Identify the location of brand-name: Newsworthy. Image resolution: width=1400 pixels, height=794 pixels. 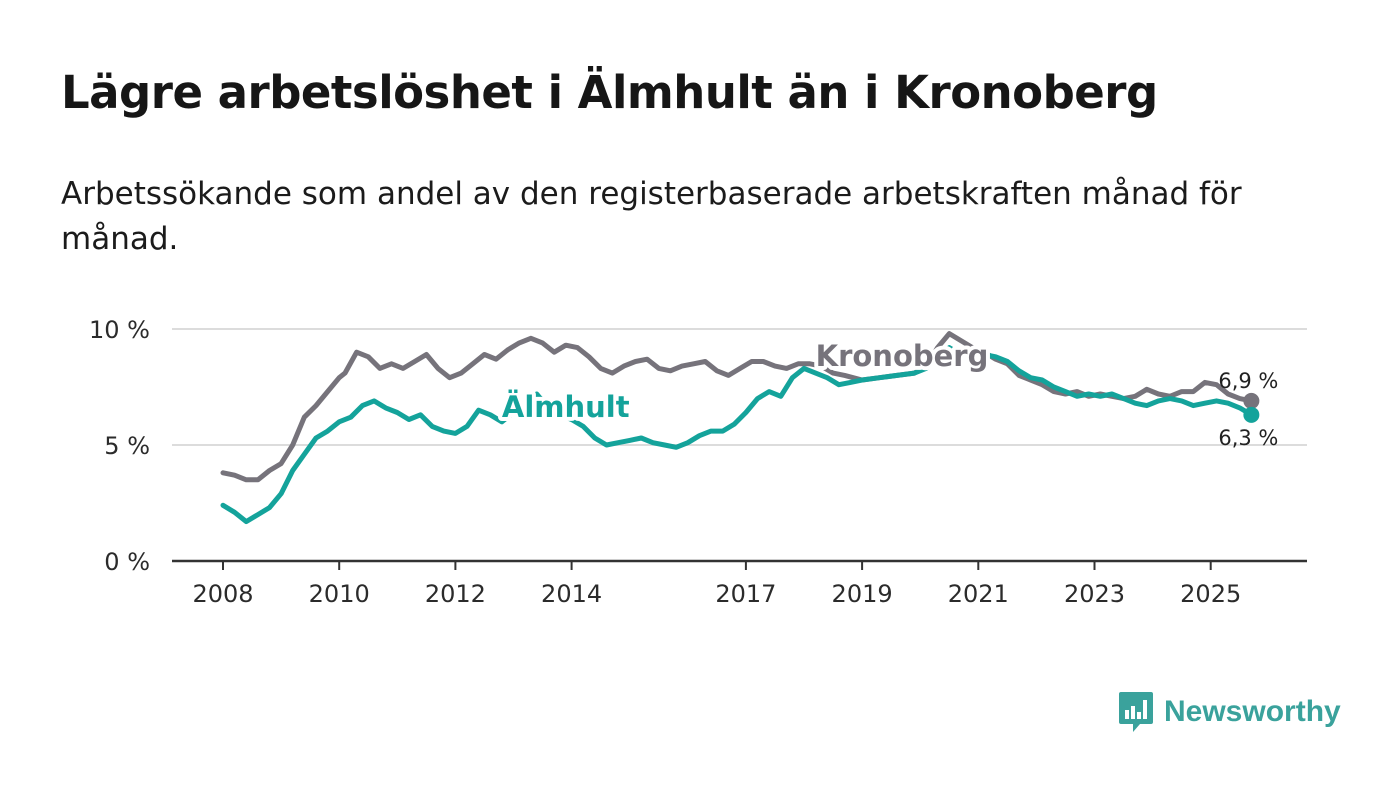
(1252, 711).